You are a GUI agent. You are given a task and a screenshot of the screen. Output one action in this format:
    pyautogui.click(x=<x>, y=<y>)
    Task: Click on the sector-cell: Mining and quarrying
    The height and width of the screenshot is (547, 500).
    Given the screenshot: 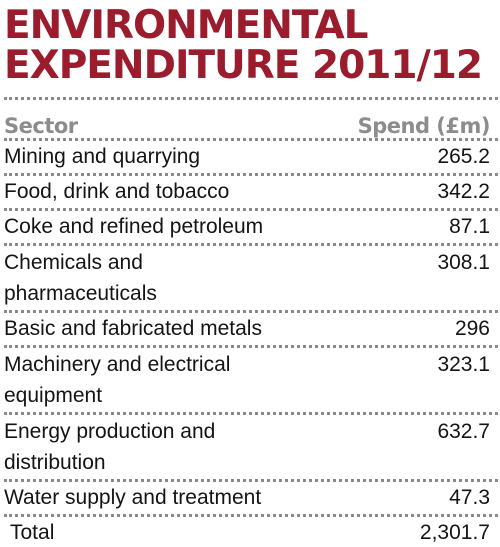 What is the action you would take?
    pyautogui.click(x=102, y=156)
    